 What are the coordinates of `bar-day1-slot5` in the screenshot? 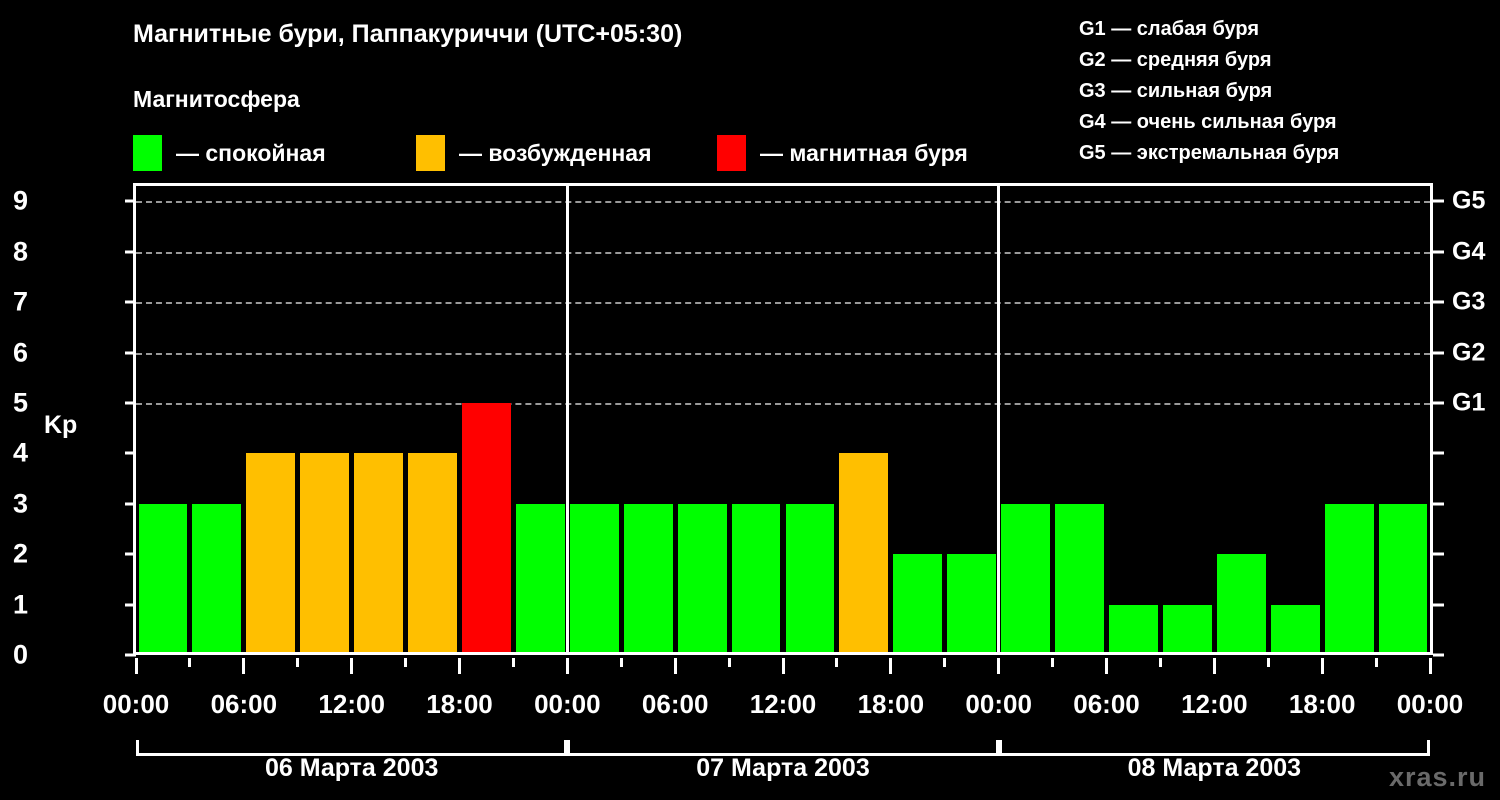 It's located at (379, 552).